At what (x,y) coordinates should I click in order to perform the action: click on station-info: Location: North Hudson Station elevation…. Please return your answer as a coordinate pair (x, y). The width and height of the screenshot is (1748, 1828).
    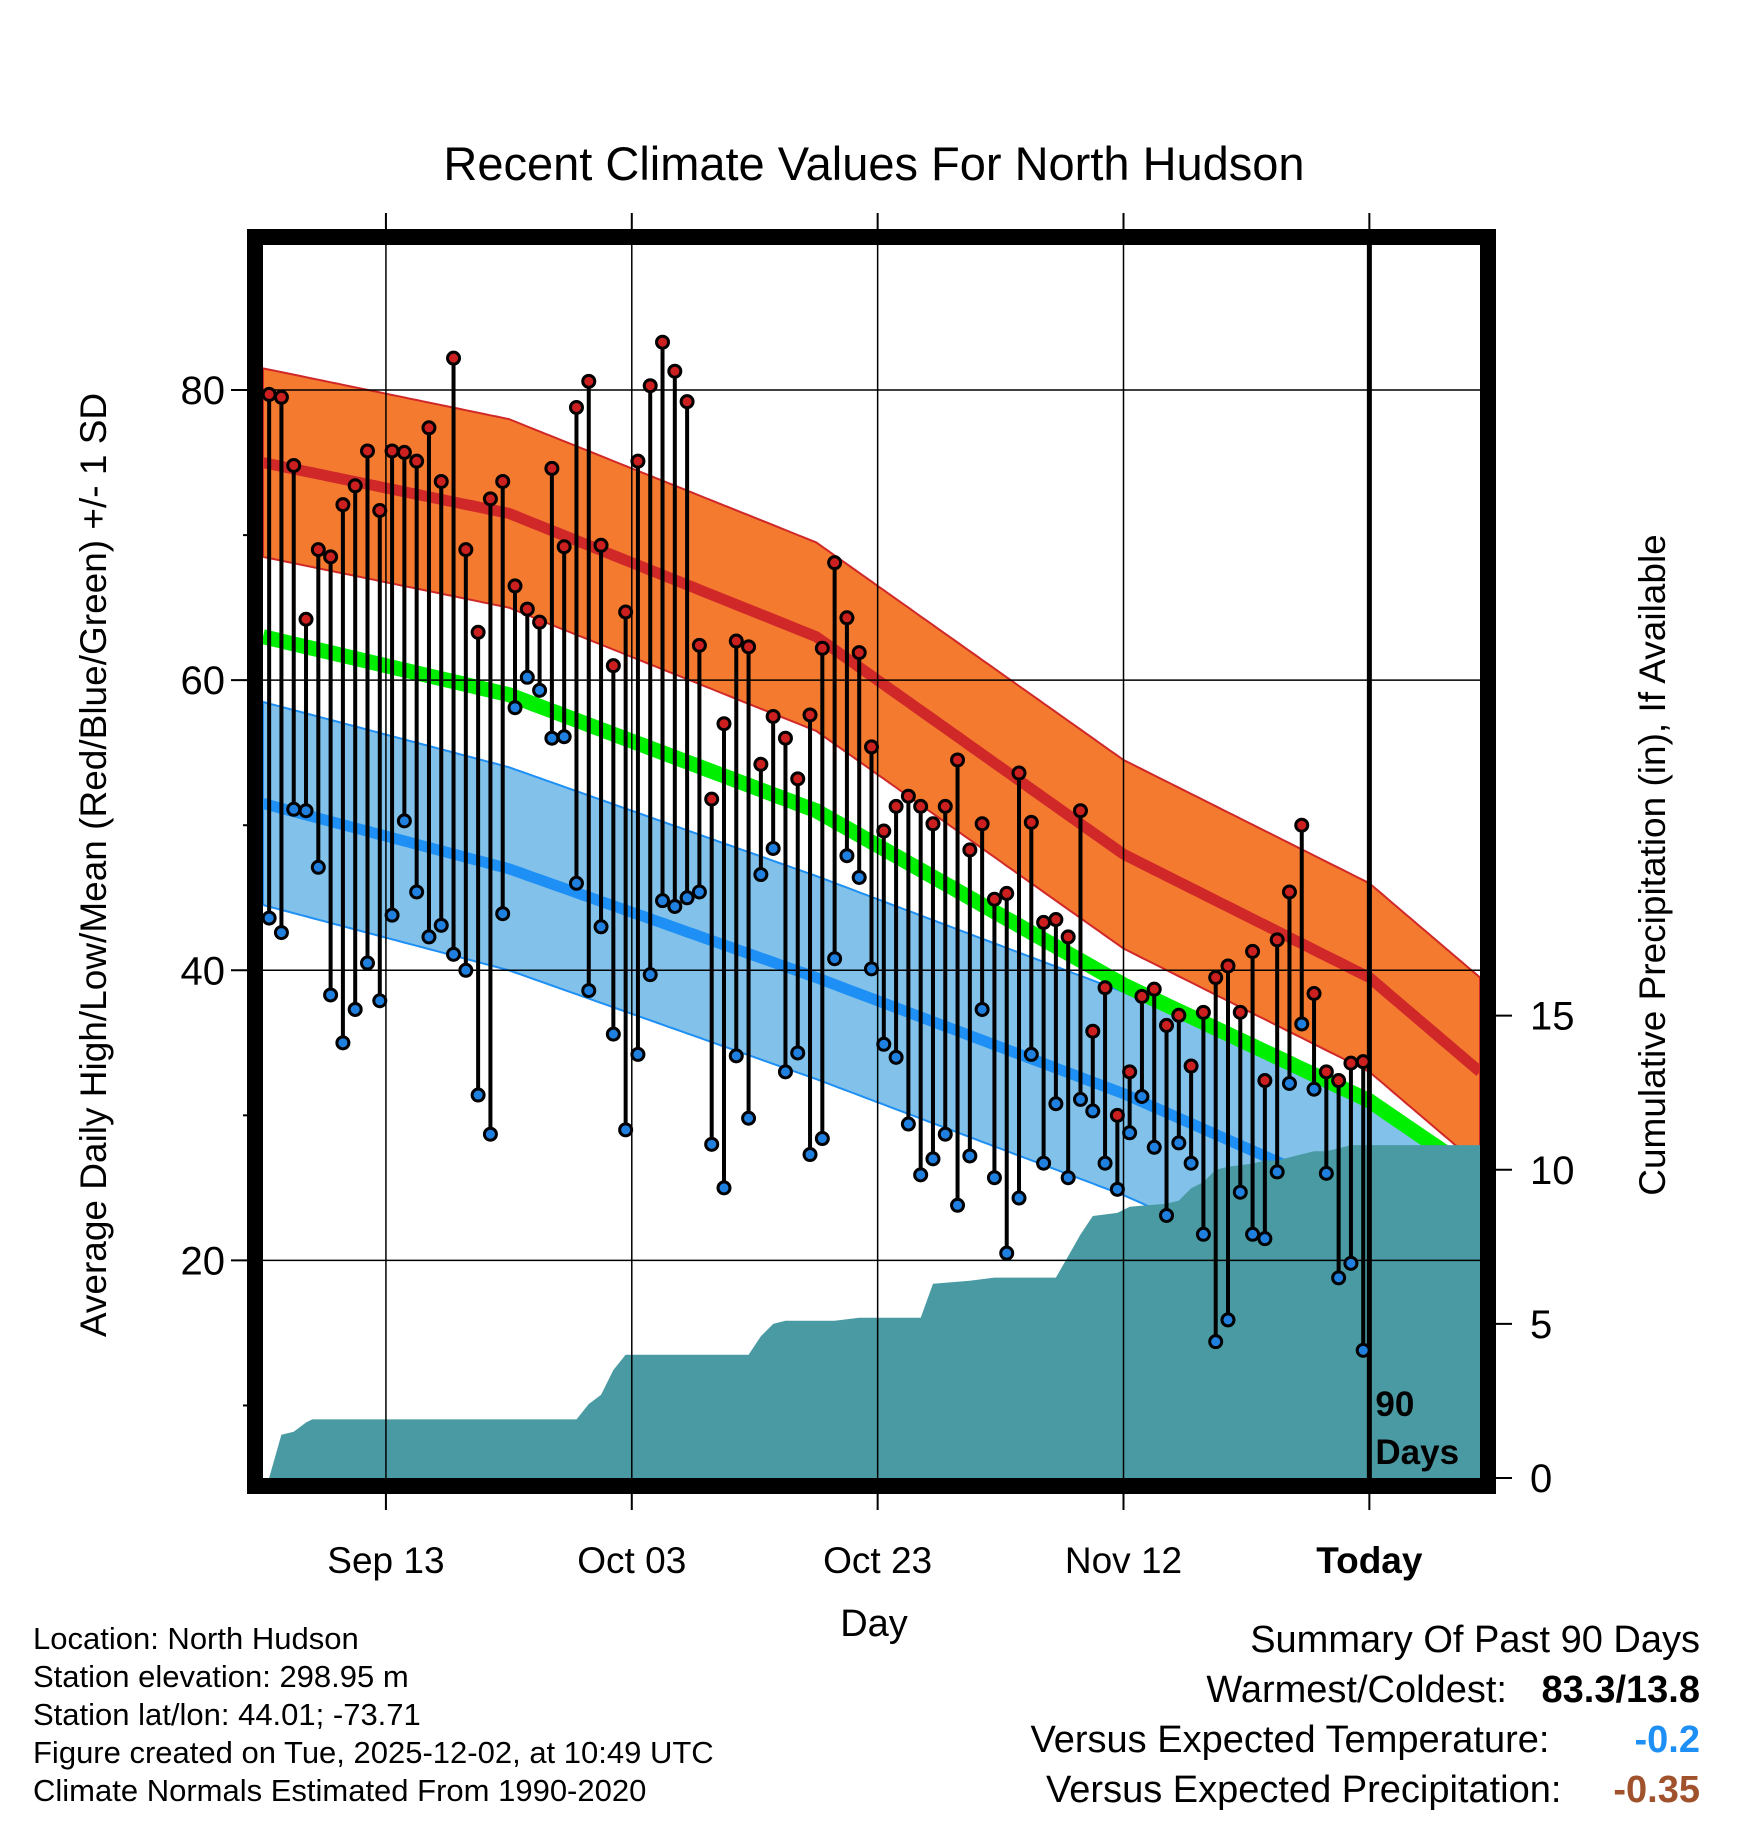
    Looking at the image, I should click on (373, 1715).